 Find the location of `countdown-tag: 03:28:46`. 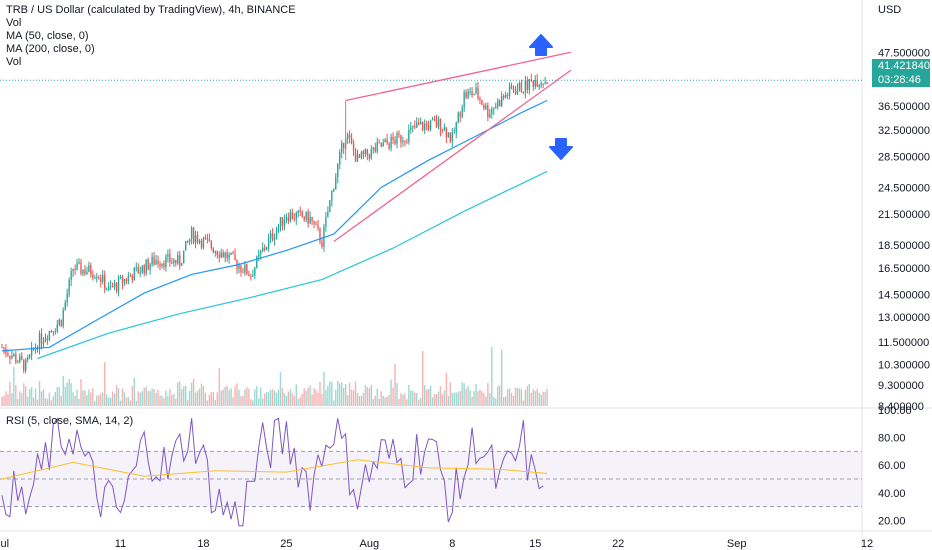

countdown-tag: 03:28:46 is located at coordinates (901, 80).